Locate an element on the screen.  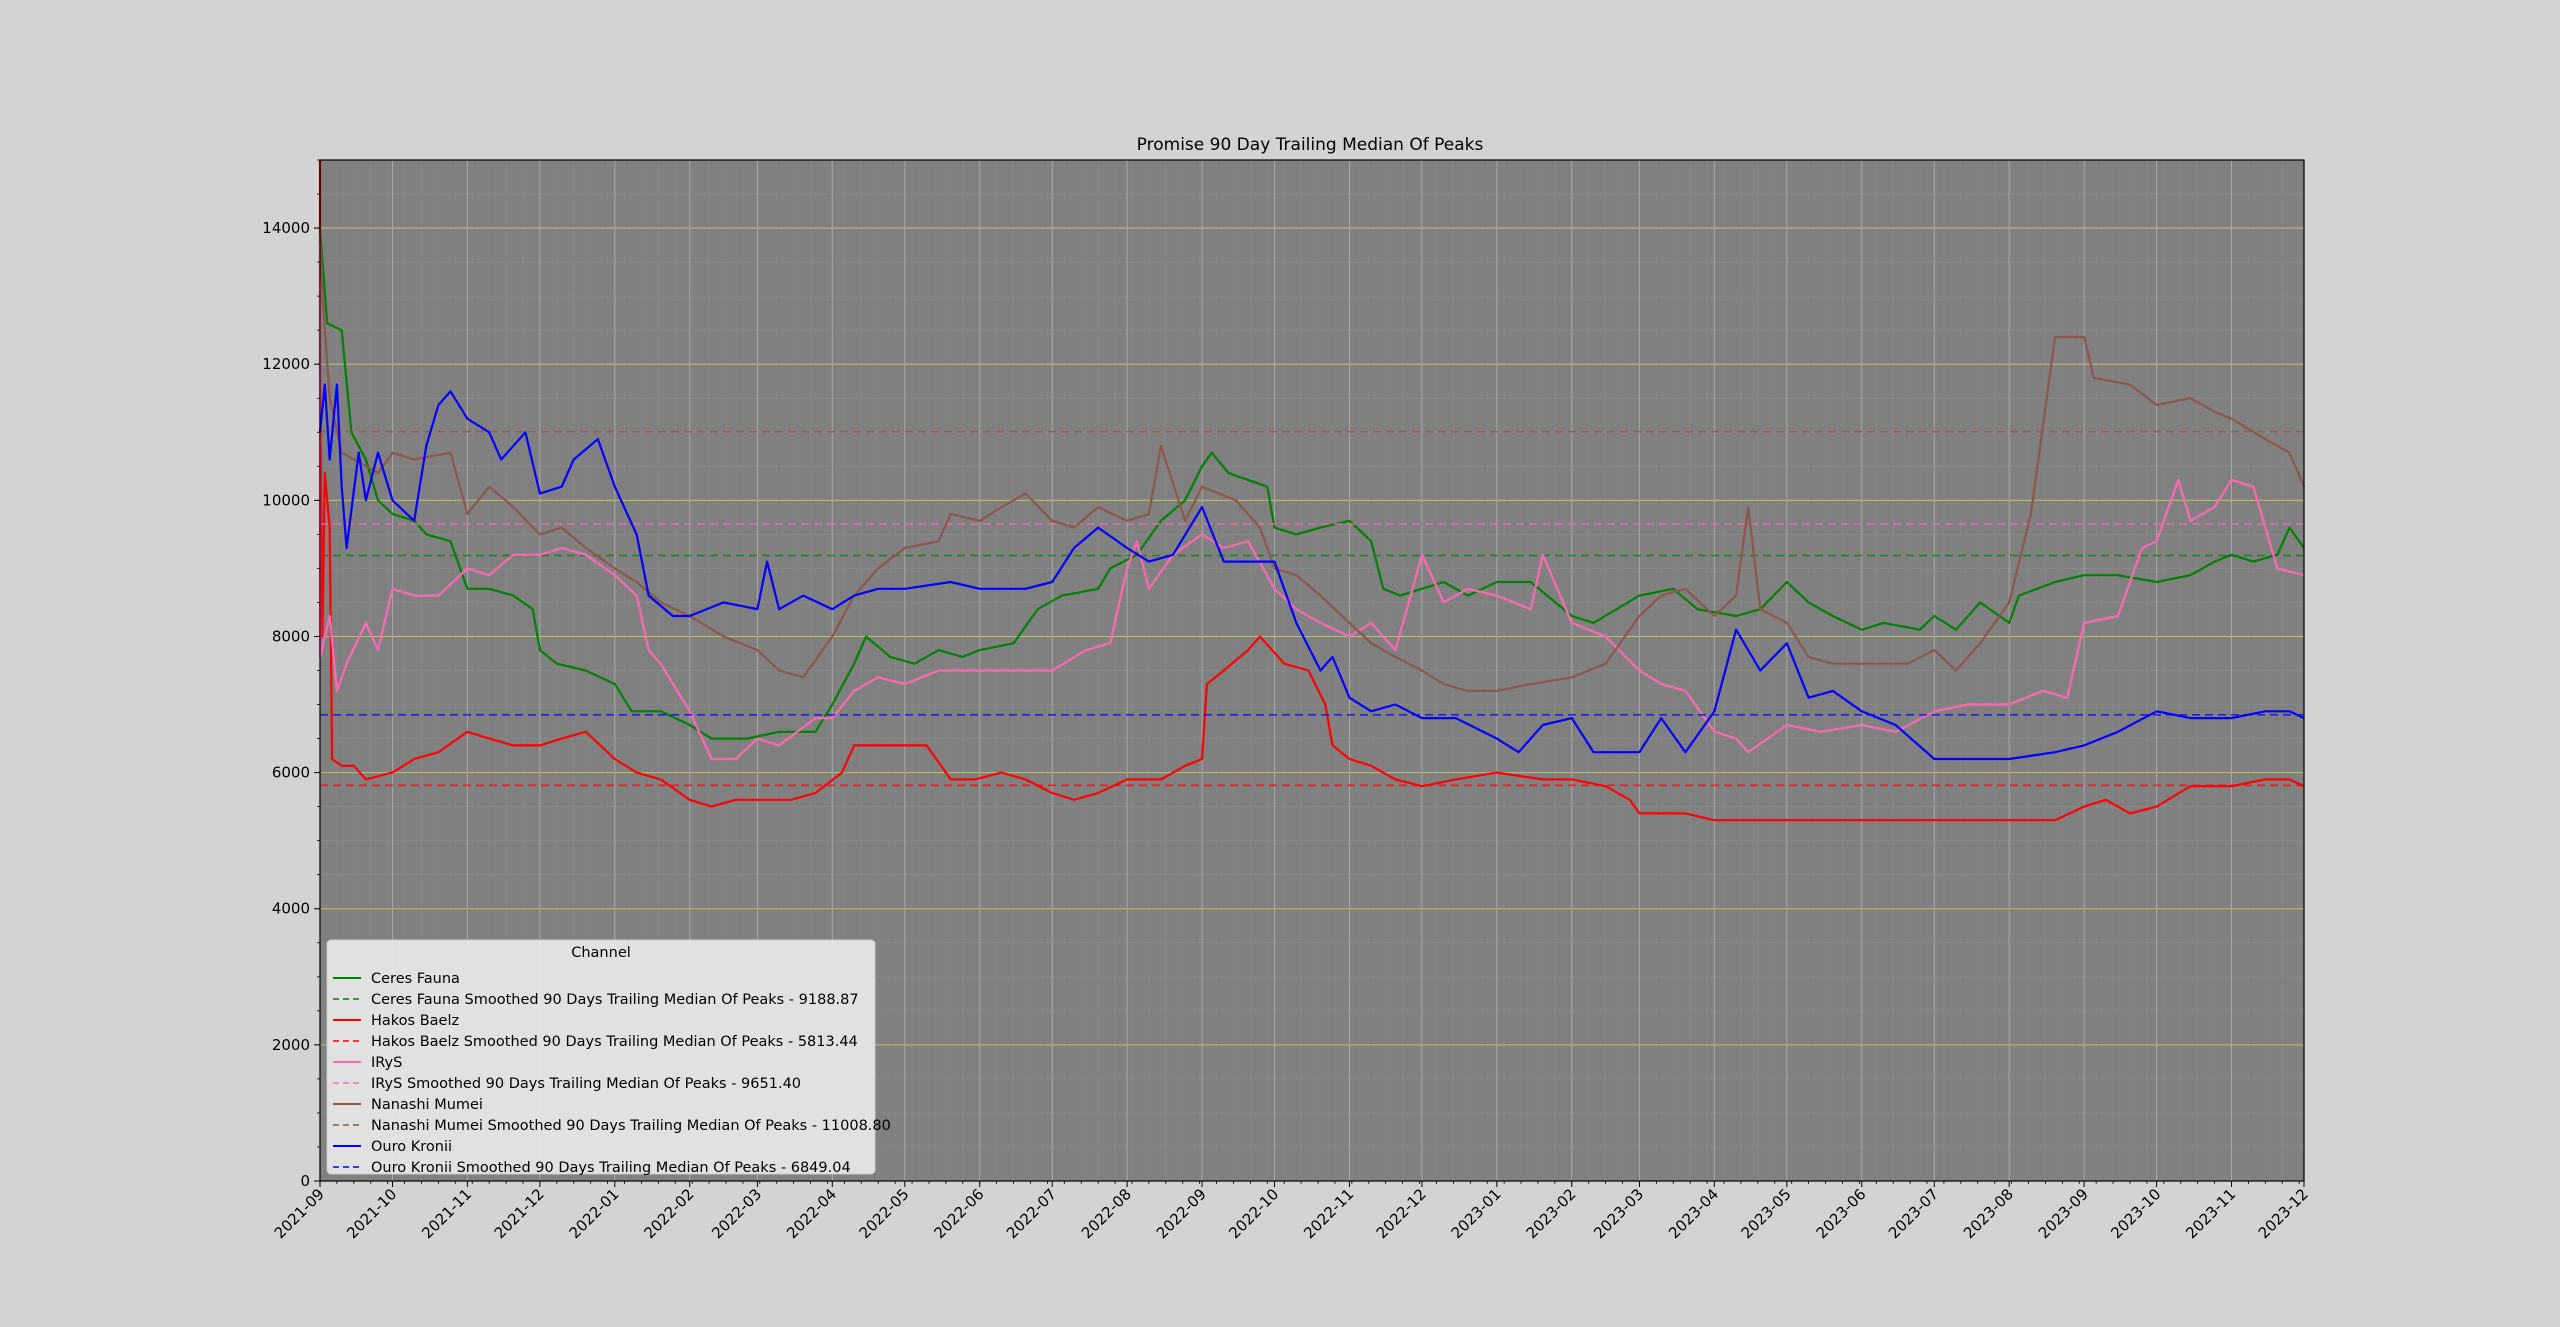
x-tick-label: 2022-07 is located at coordinates (1031, 1213).